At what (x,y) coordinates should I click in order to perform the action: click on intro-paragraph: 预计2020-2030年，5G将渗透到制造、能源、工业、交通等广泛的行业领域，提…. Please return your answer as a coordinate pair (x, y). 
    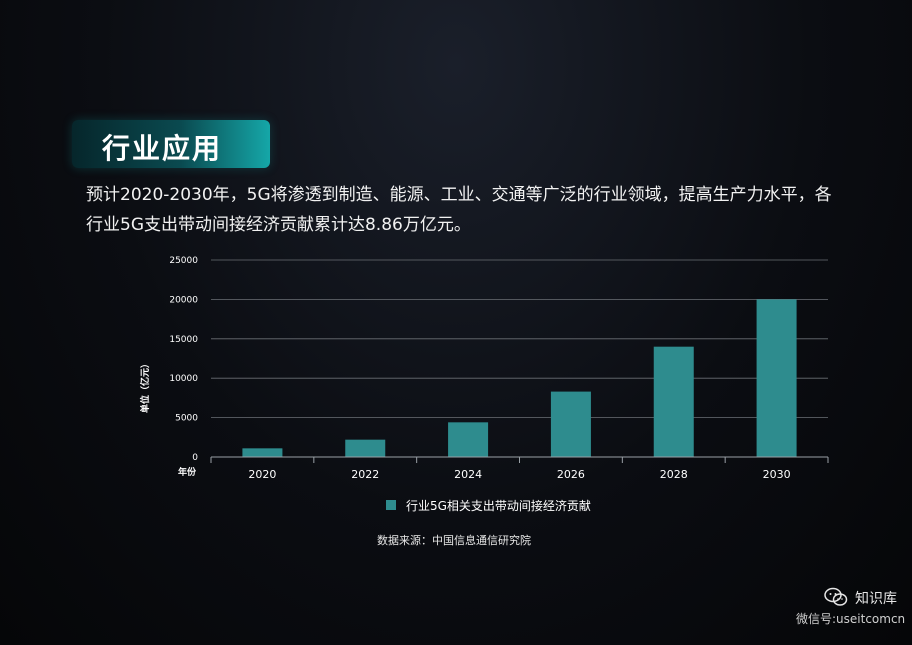
    Looking at the image, I should click on (466, 210).